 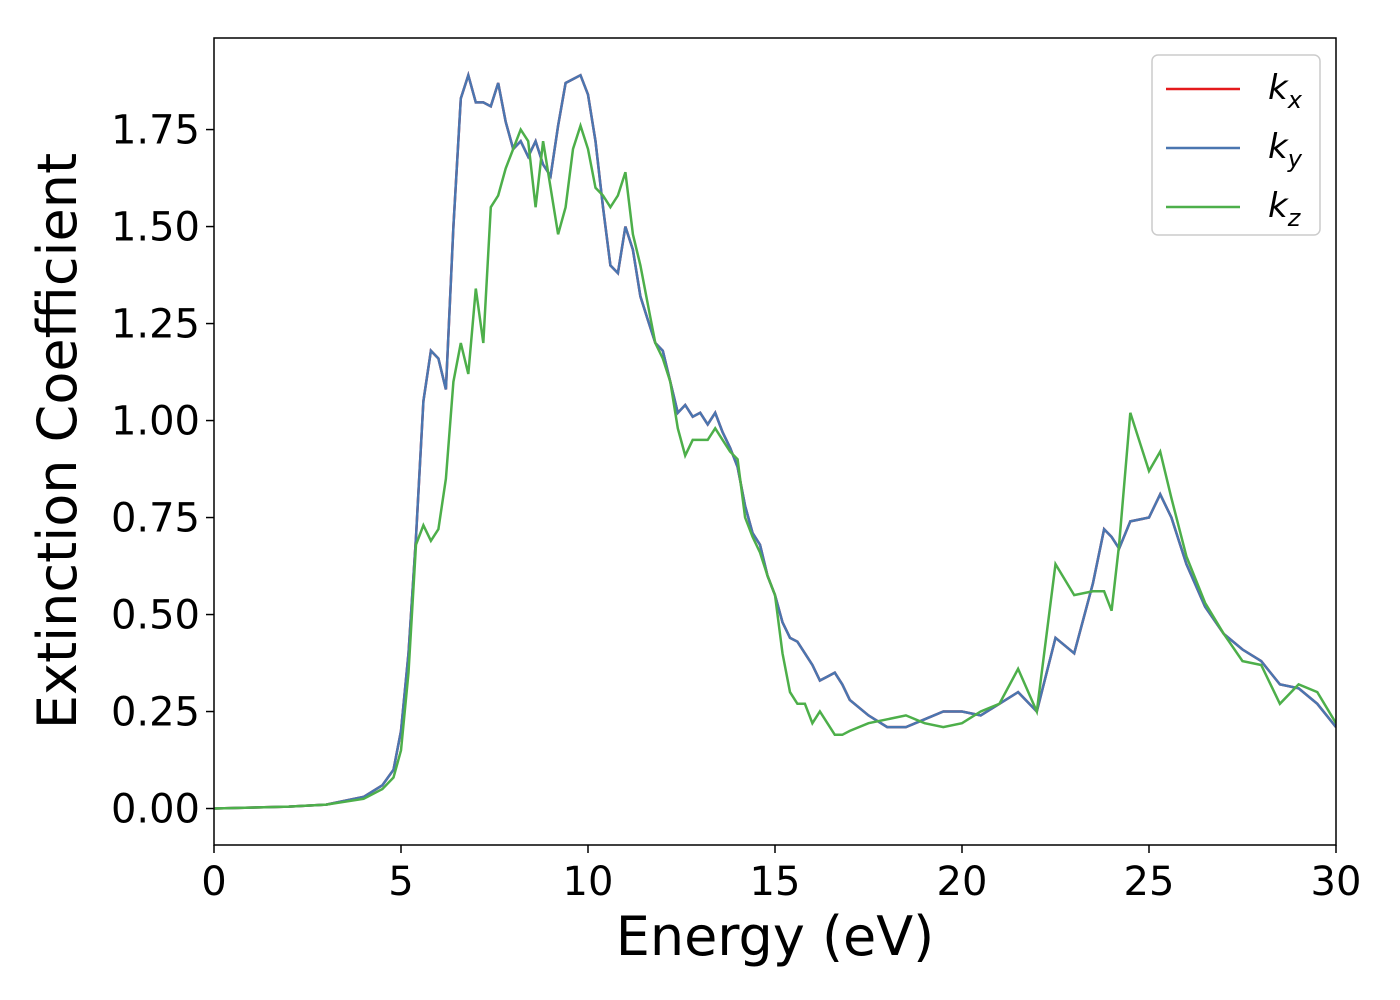 What do you see at coordinates (155, 810) in the screenshot?
I see `y-tick-label: 0.00` at bounding box center [155, 810].